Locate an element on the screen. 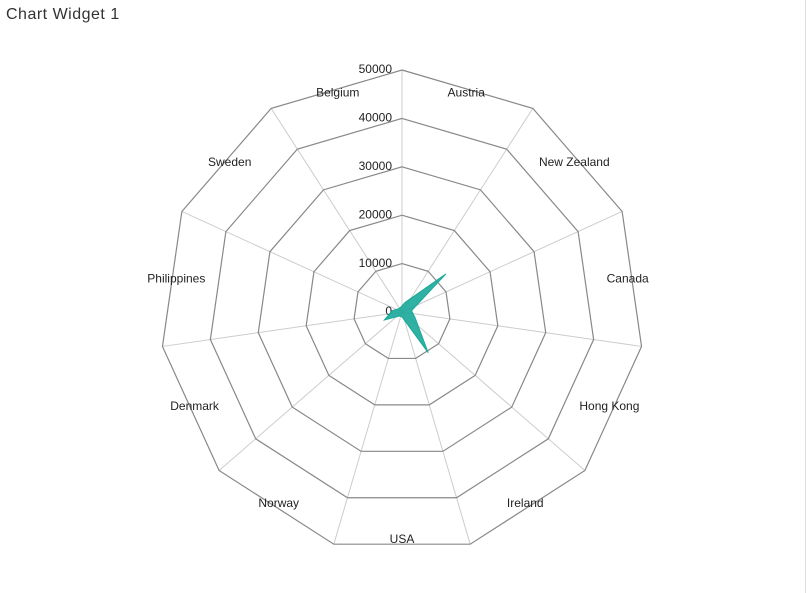 The image size is (806, 593). radar-area is located at coordinates (414, 313).